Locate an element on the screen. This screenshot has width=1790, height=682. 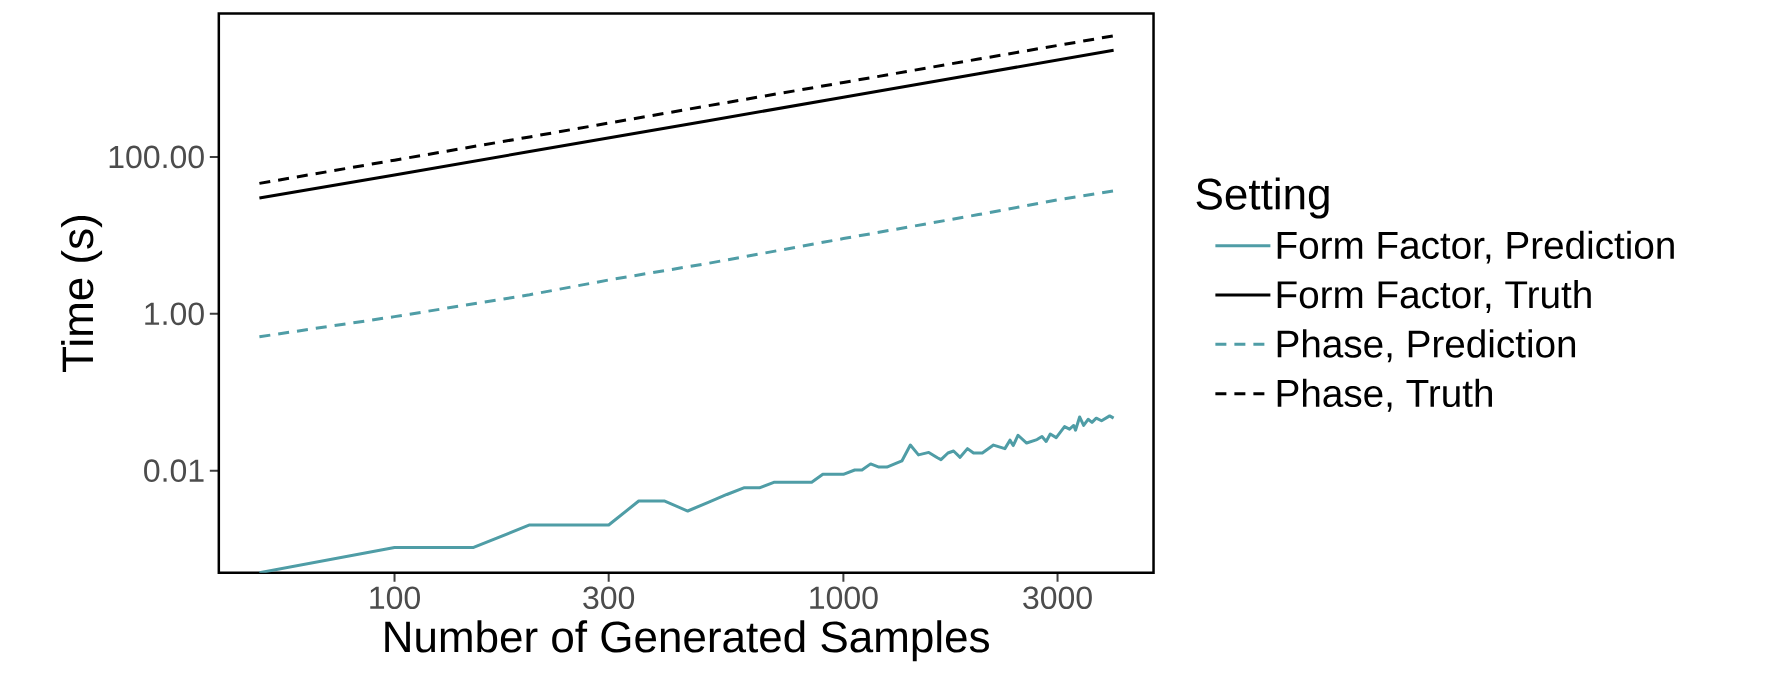
legend-title: Setting is located at coordinates (1262, 198).